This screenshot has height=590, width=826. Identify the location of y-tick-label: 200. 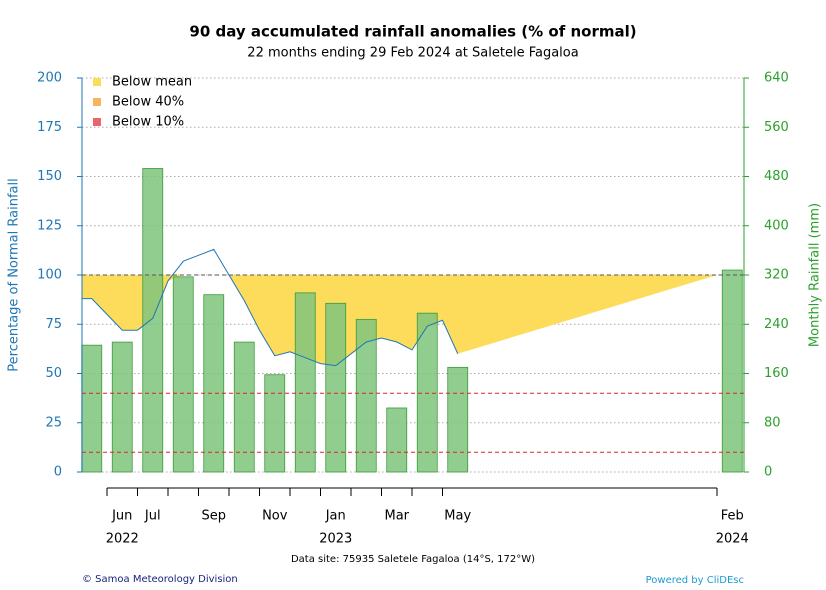
(49, 78).